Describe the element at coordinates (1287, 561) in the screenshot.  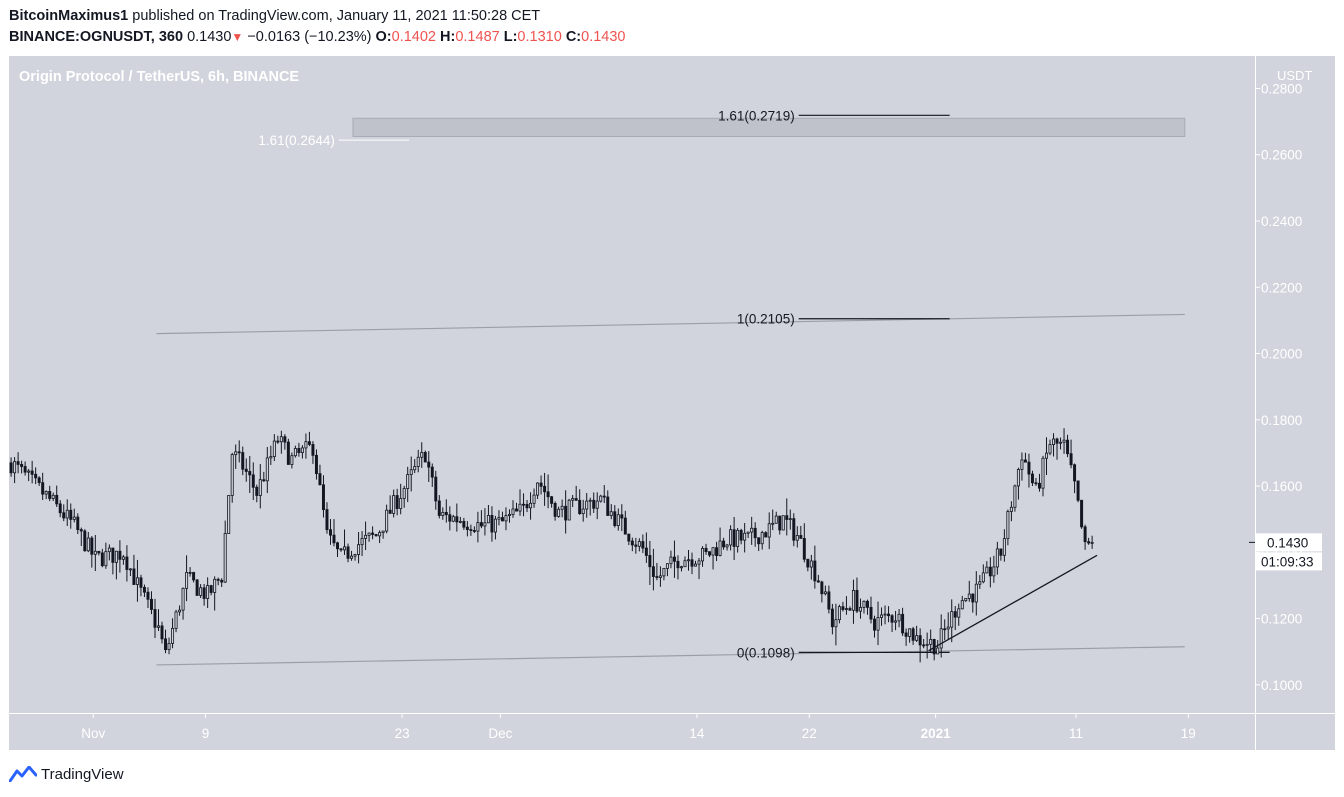
I see `countdown-label: 01:09:33` at that location.